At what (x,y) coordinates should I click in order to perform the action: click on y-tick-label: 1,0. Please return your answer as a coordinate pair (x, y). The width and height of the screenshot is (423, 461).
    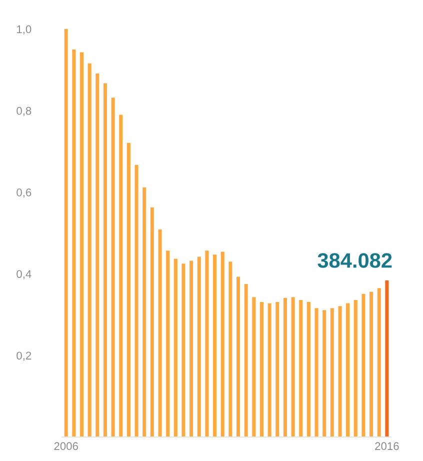
    Looking at the image, I should click on (24, 29).